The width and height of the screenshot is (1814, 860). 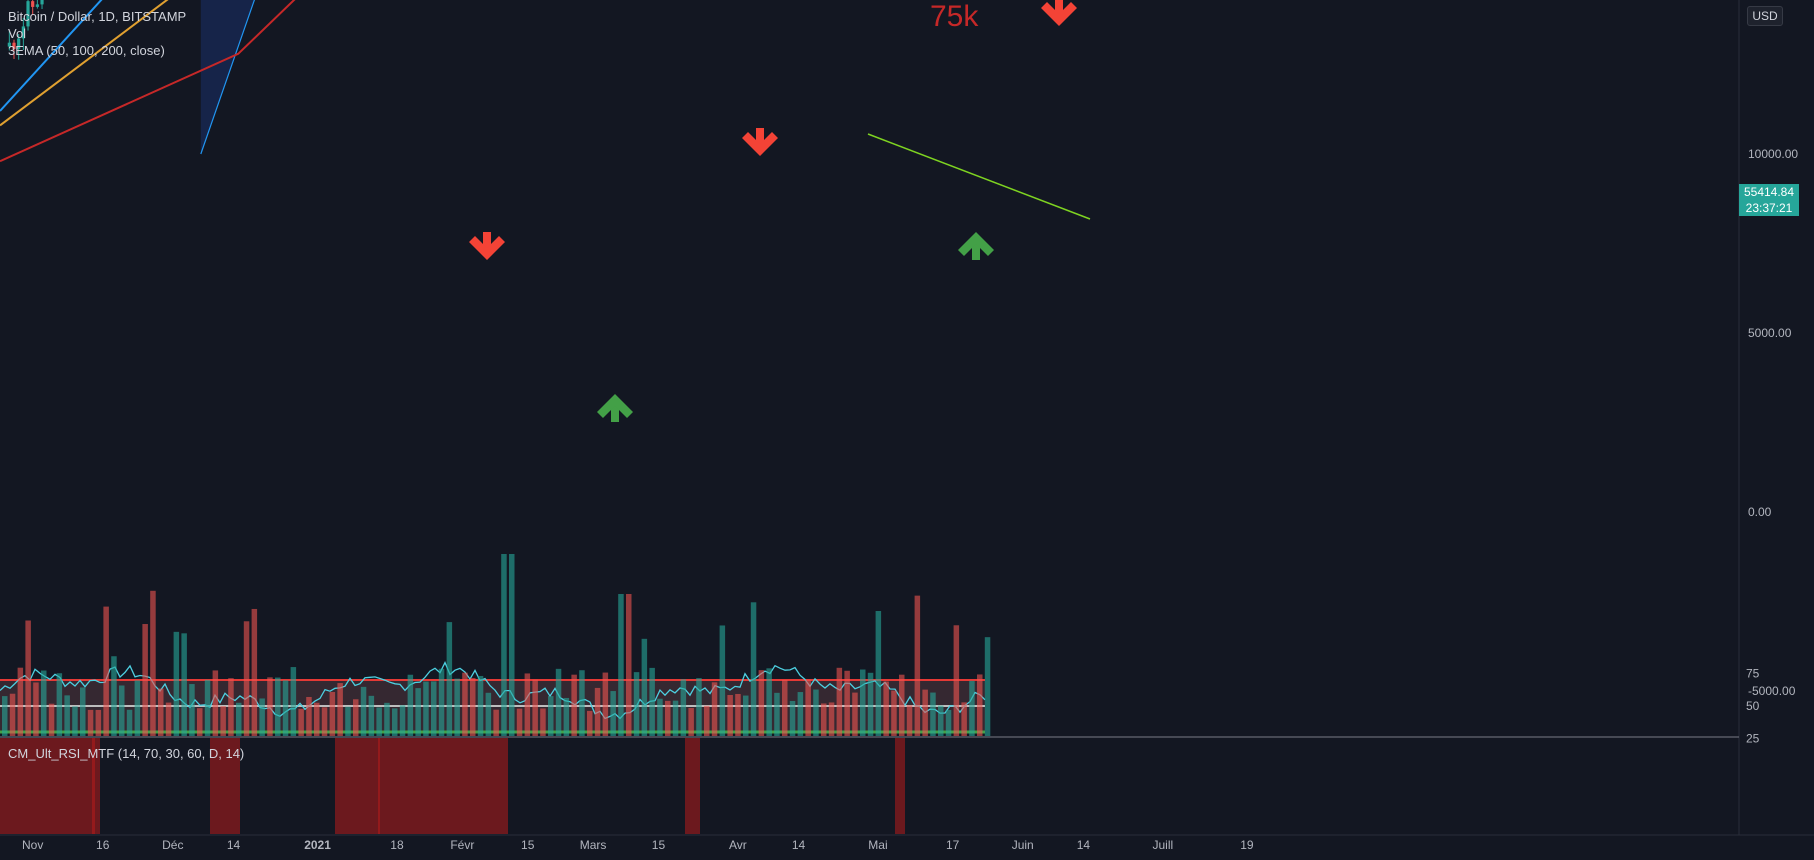 What do you see at coordinates (738, 845) in the screenshot?
I see `time-tick-label: Avr` at bounding box center [738, 845].